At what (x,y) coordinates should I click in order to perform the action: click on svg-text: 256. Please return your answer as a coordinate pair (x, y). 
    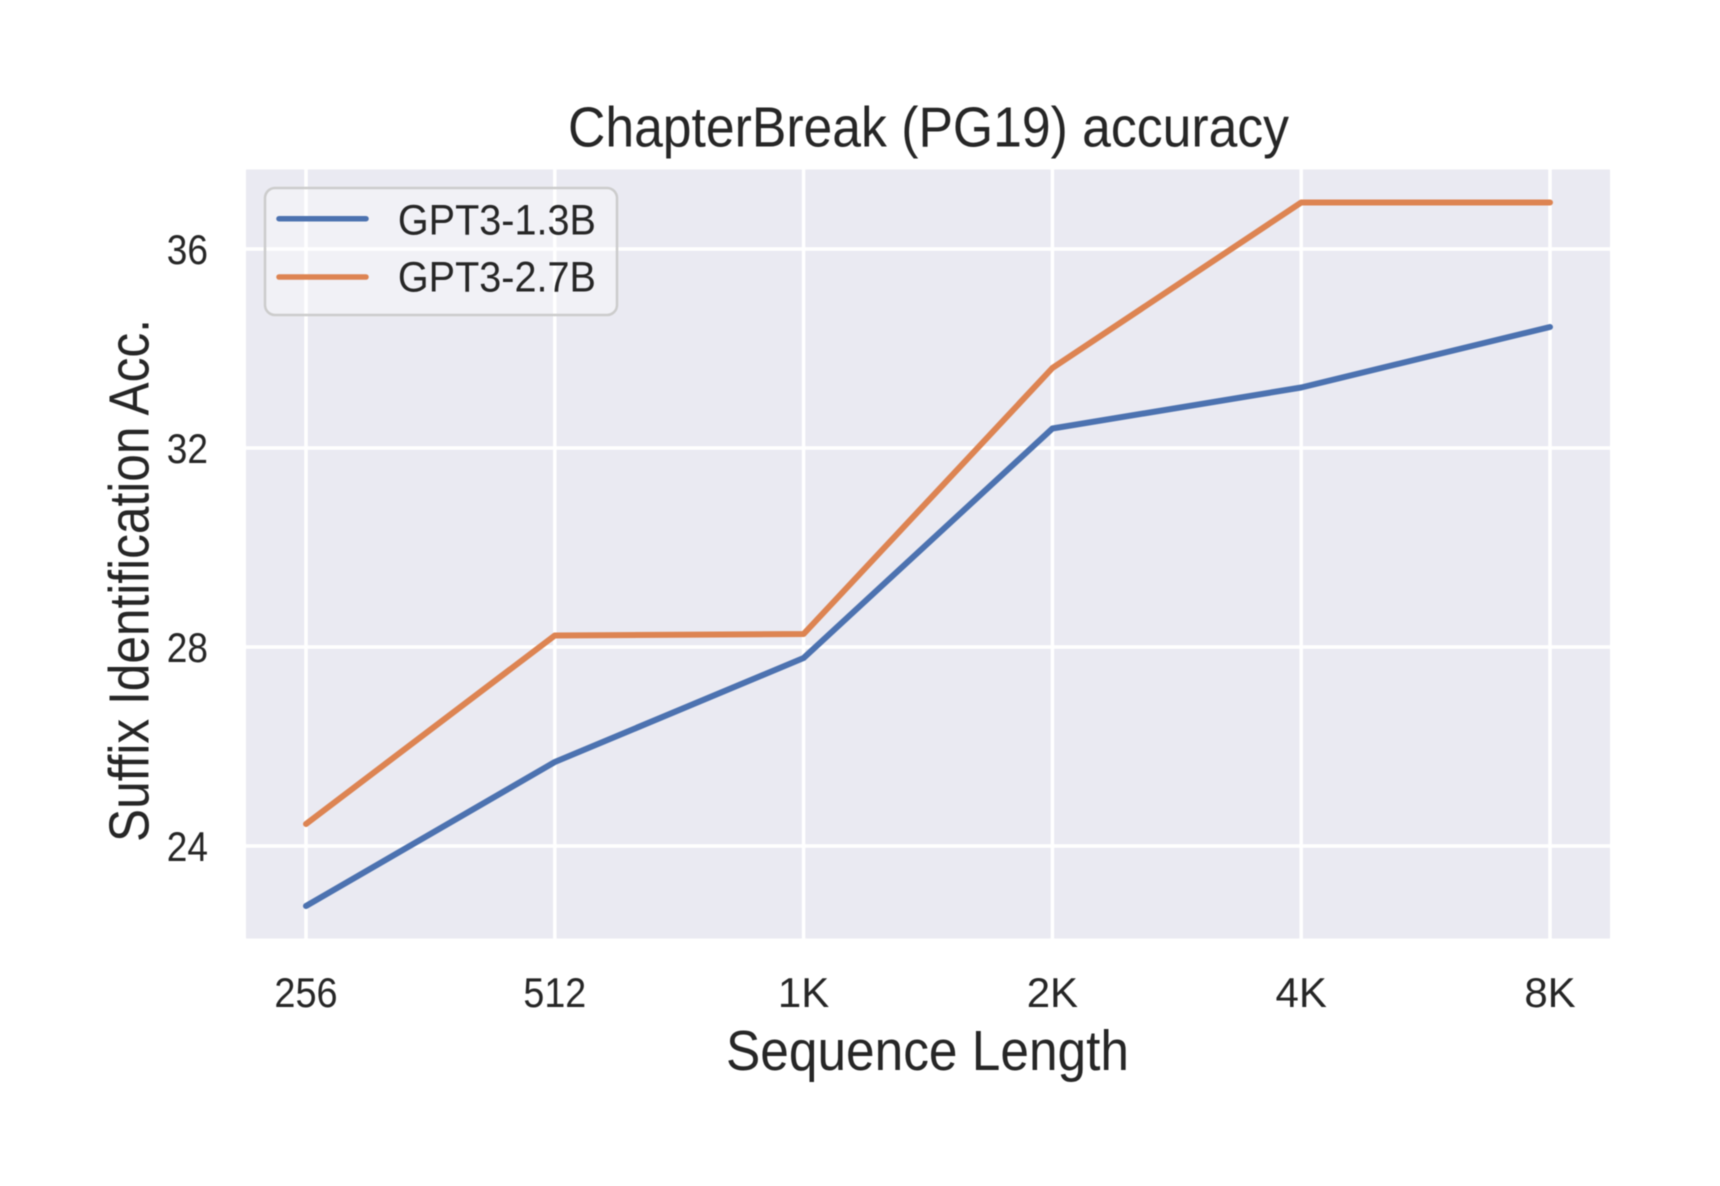
    Looking at the image, I should click on (305, 992).